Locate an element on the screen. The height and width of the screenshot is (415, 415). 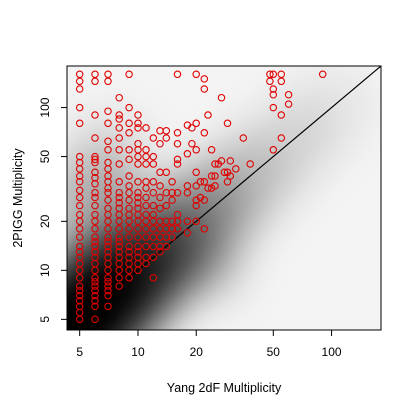
y-tick-label: 20 is located at coordinates (45, 221).